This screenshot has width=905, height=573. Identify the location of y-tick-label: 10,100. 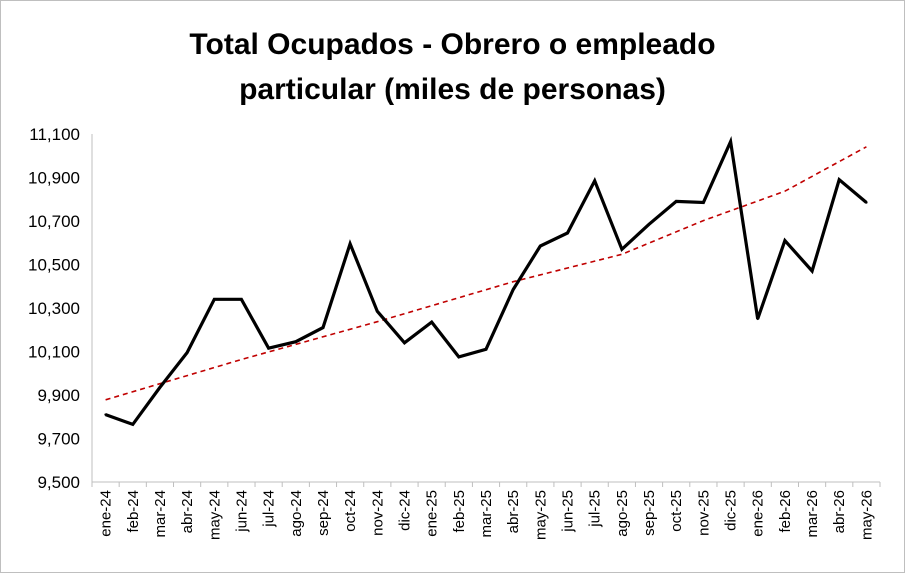
(54, 352).